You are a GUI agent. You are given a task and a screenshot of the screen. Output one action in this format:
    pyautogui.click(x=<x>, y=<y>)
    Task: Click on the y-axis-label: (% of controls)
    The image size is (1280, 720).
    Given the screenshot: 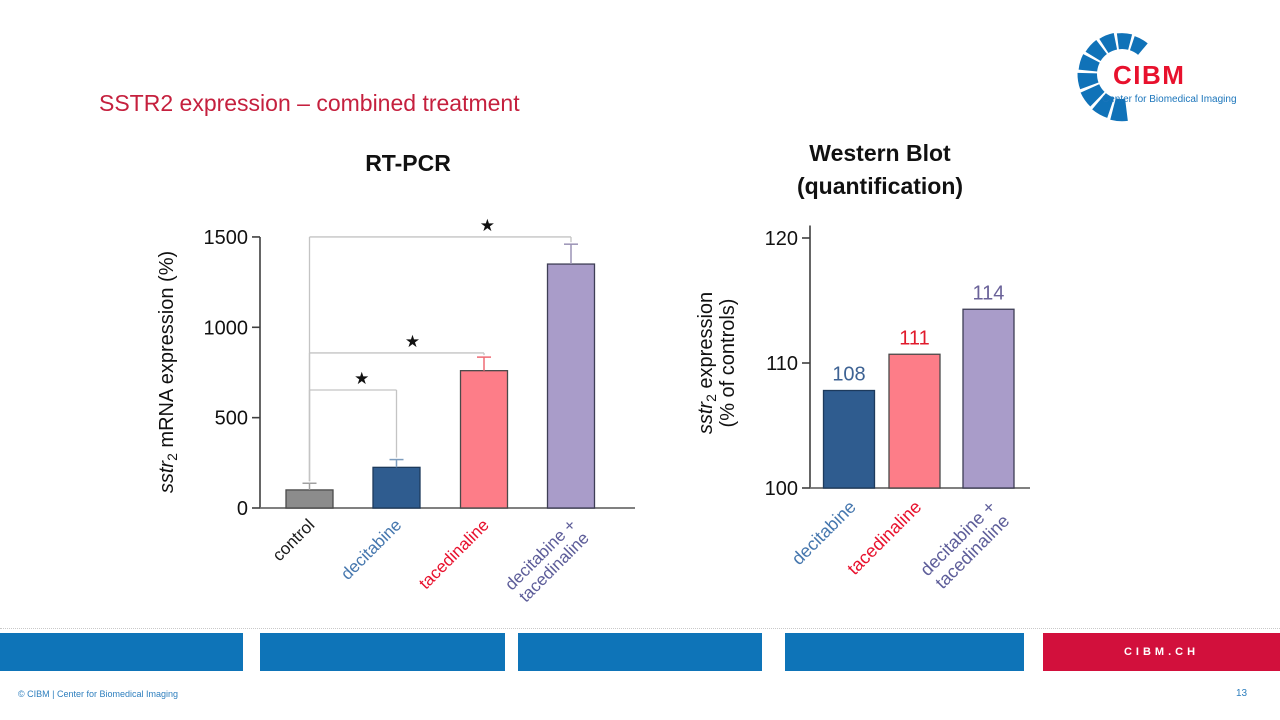 What is the action you would take?
    pyautogui.click(x=728, y=363)
    